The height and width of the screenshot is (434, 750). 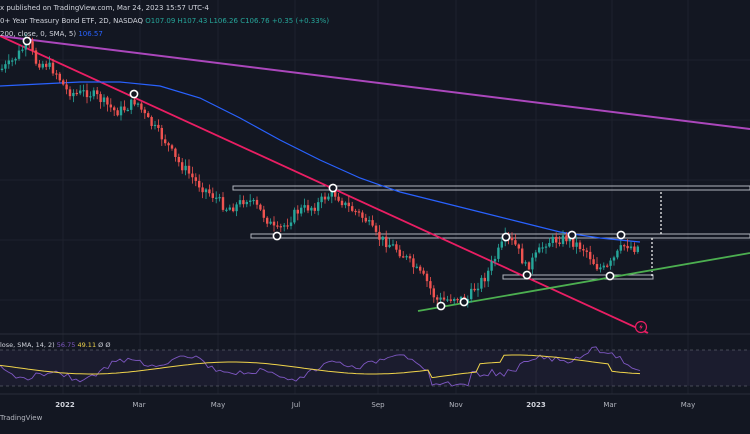 What do you see at coordinates (223, 21) in the screenshot?
I see `ohlc-low: L106.26` at bounding box center [223, 21].